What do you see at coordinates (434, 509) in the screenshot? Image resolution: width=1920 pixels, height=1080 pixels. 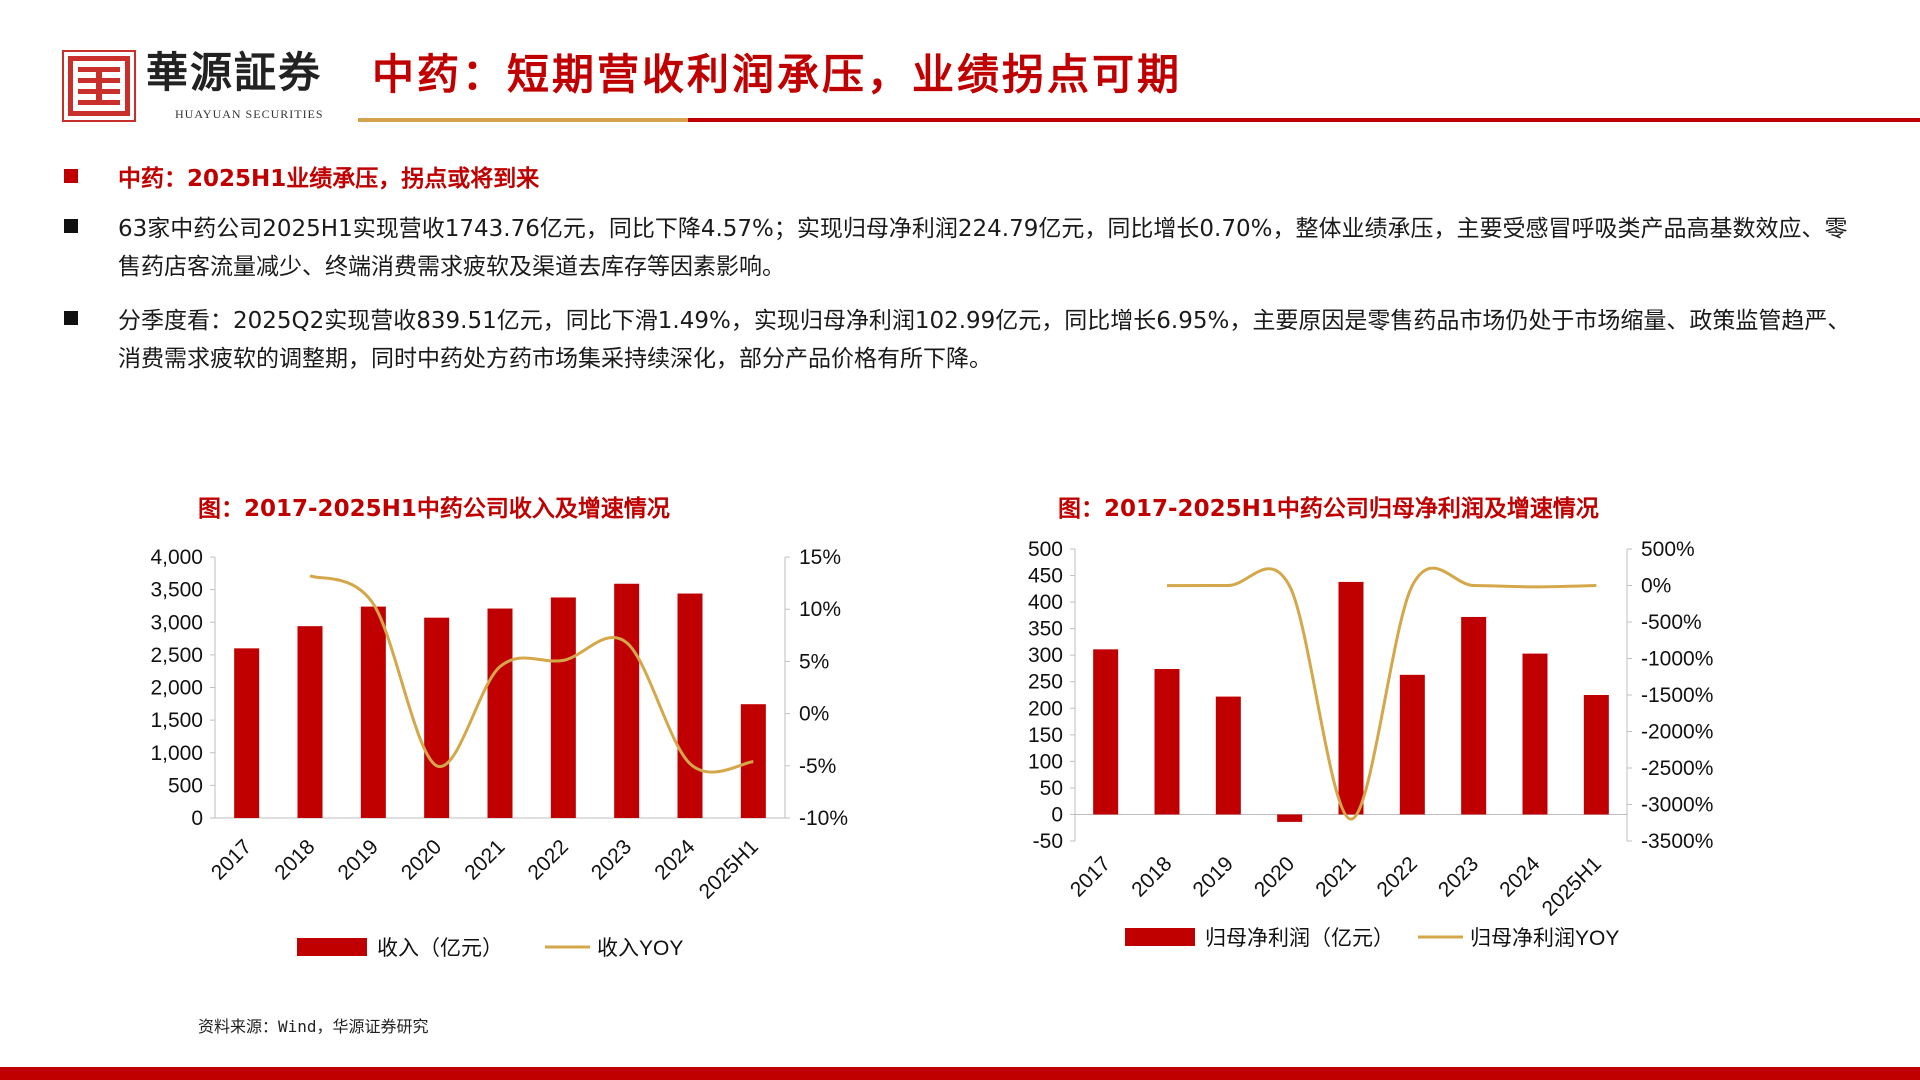 I see `chart-title-revenue: 图：2017-2025H1中药公司收入及增速情况` at bounding box center [434, 509].